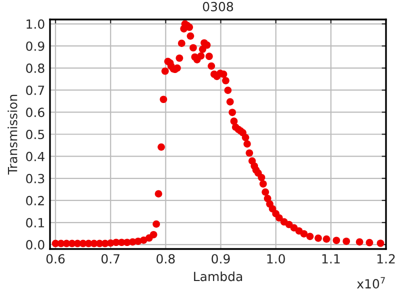 This screenshot has height=300, width=400. I want to click on y-tick-label: 0.4, so click(35, 157).